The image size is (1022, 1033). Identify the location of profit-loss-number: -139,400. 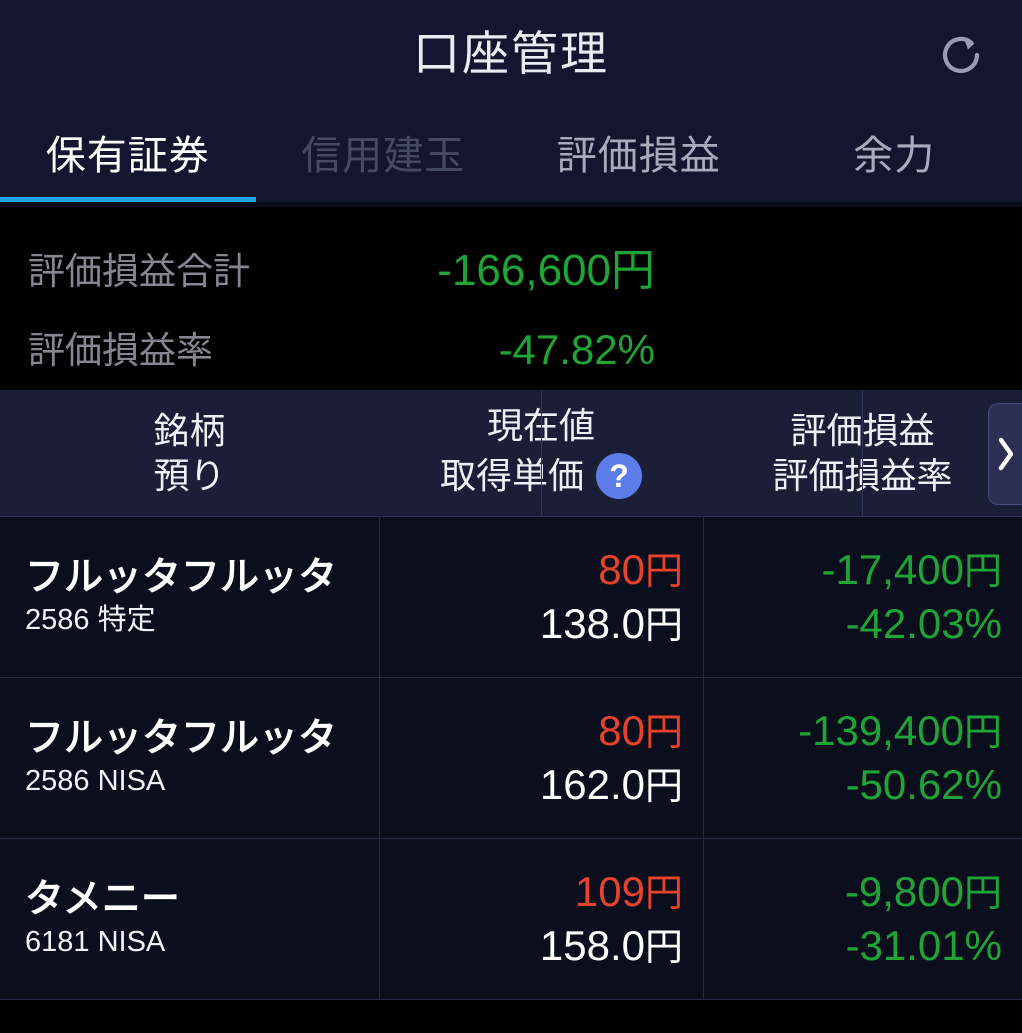
(881, 731).